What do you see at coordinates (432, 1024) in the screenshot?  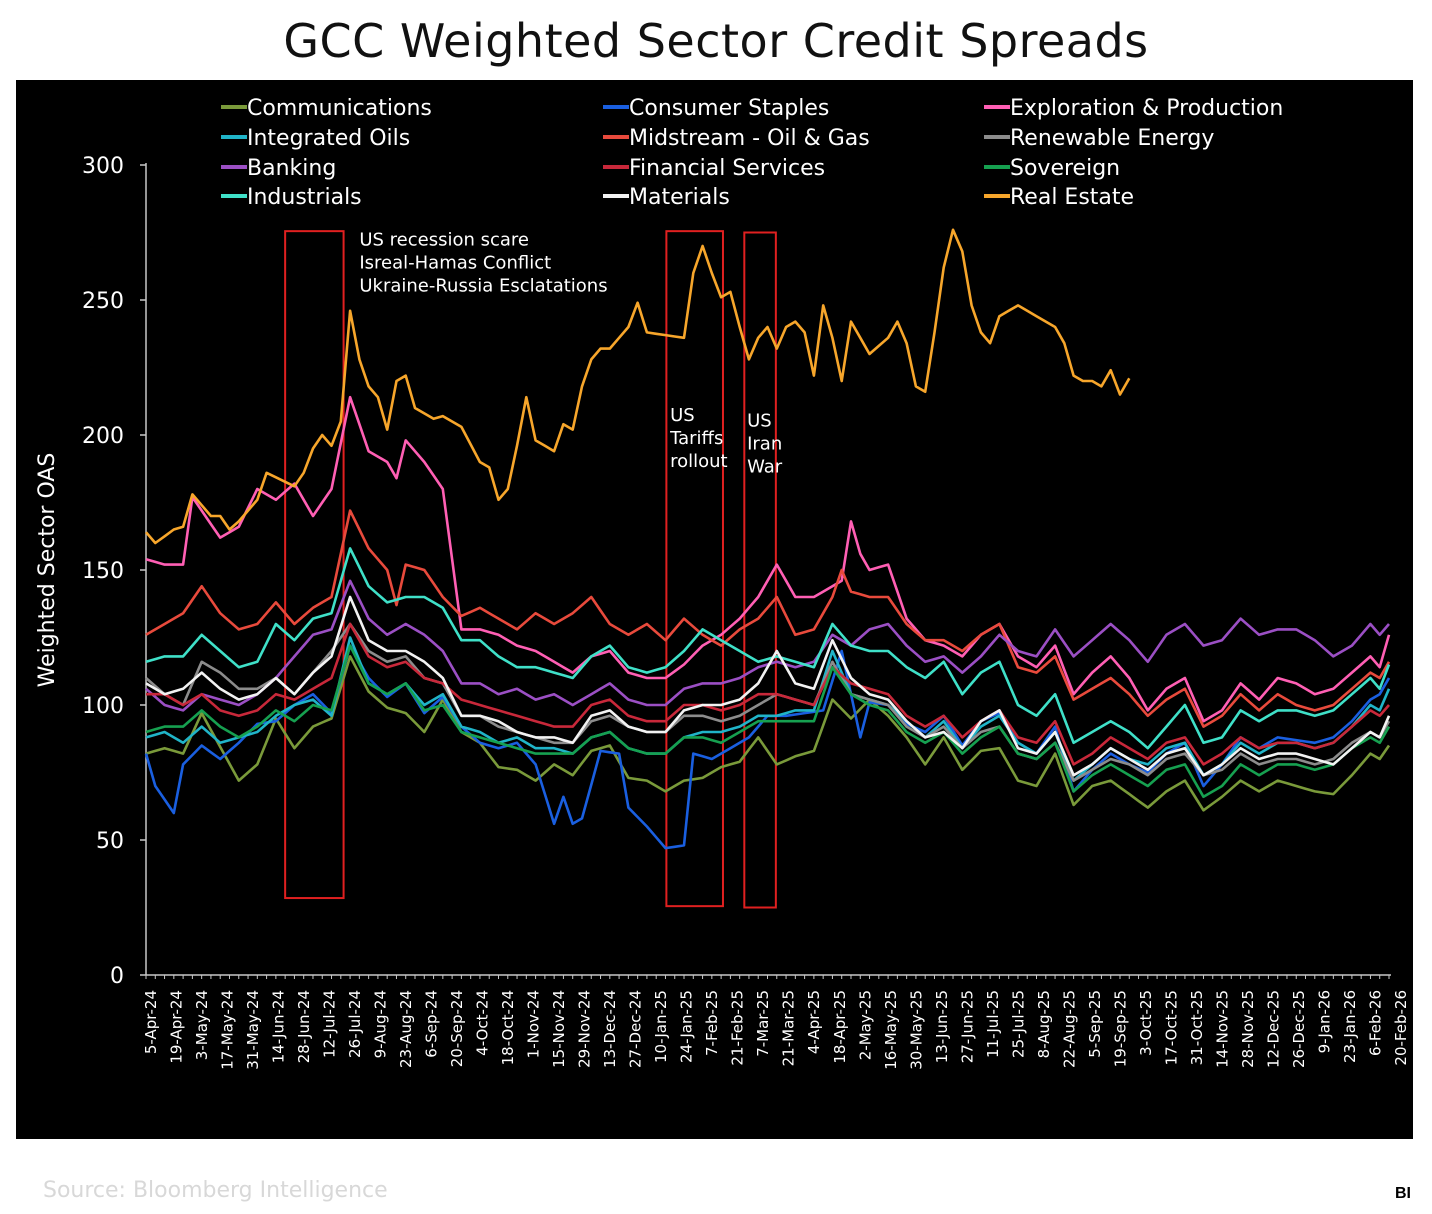 I see `x-tick-label: 6-Sep-24` at bounding box center [432, 1024].